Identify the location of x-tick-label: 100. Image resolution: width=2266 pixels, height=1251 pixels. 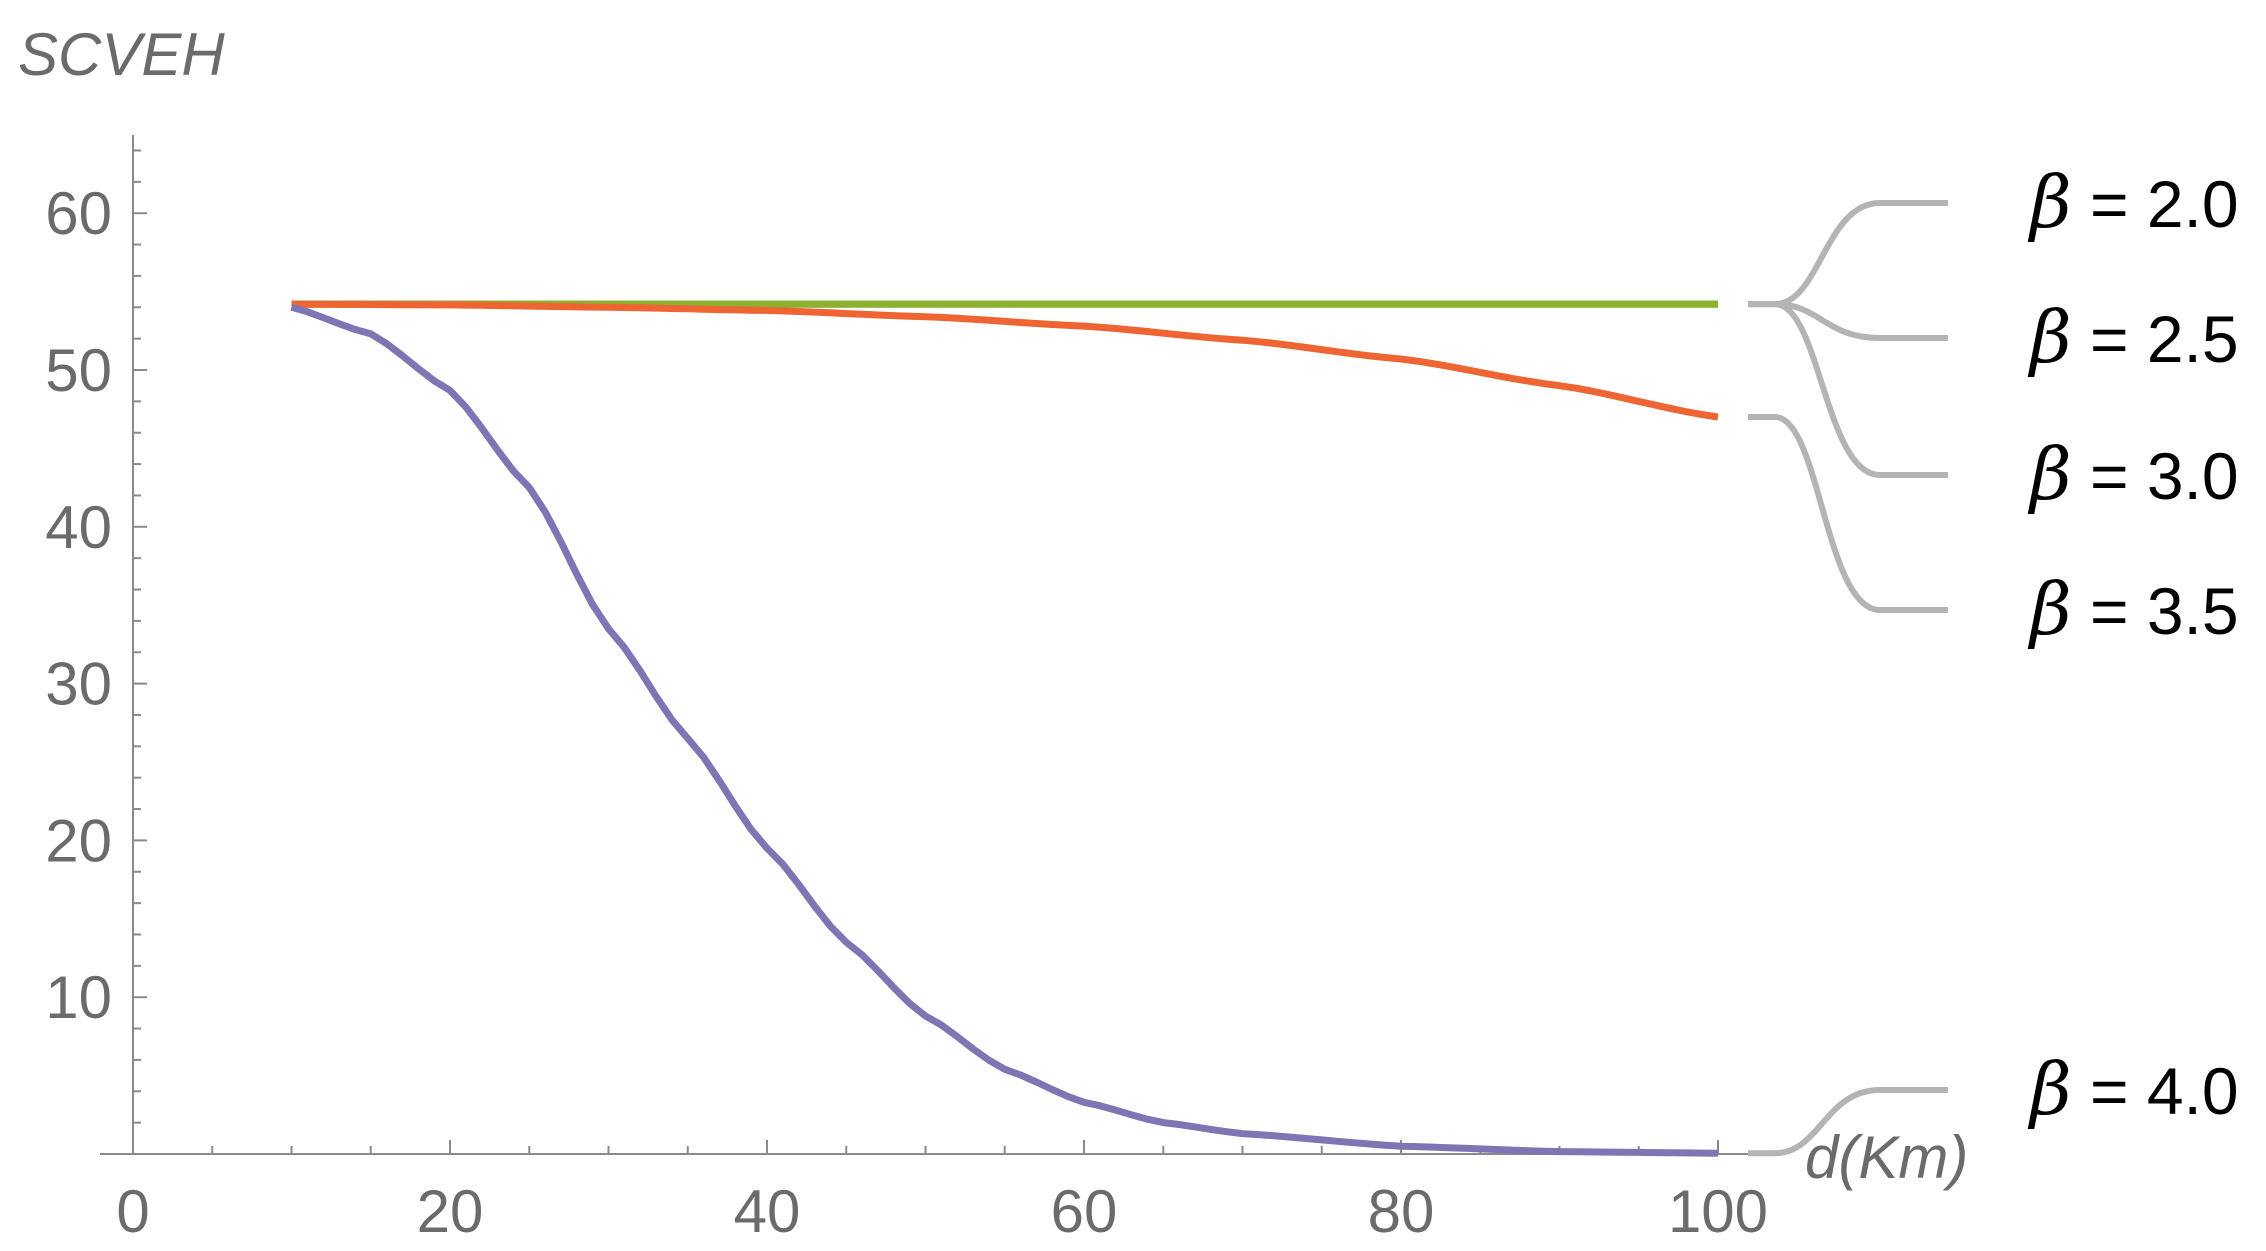
(1718, 1211).